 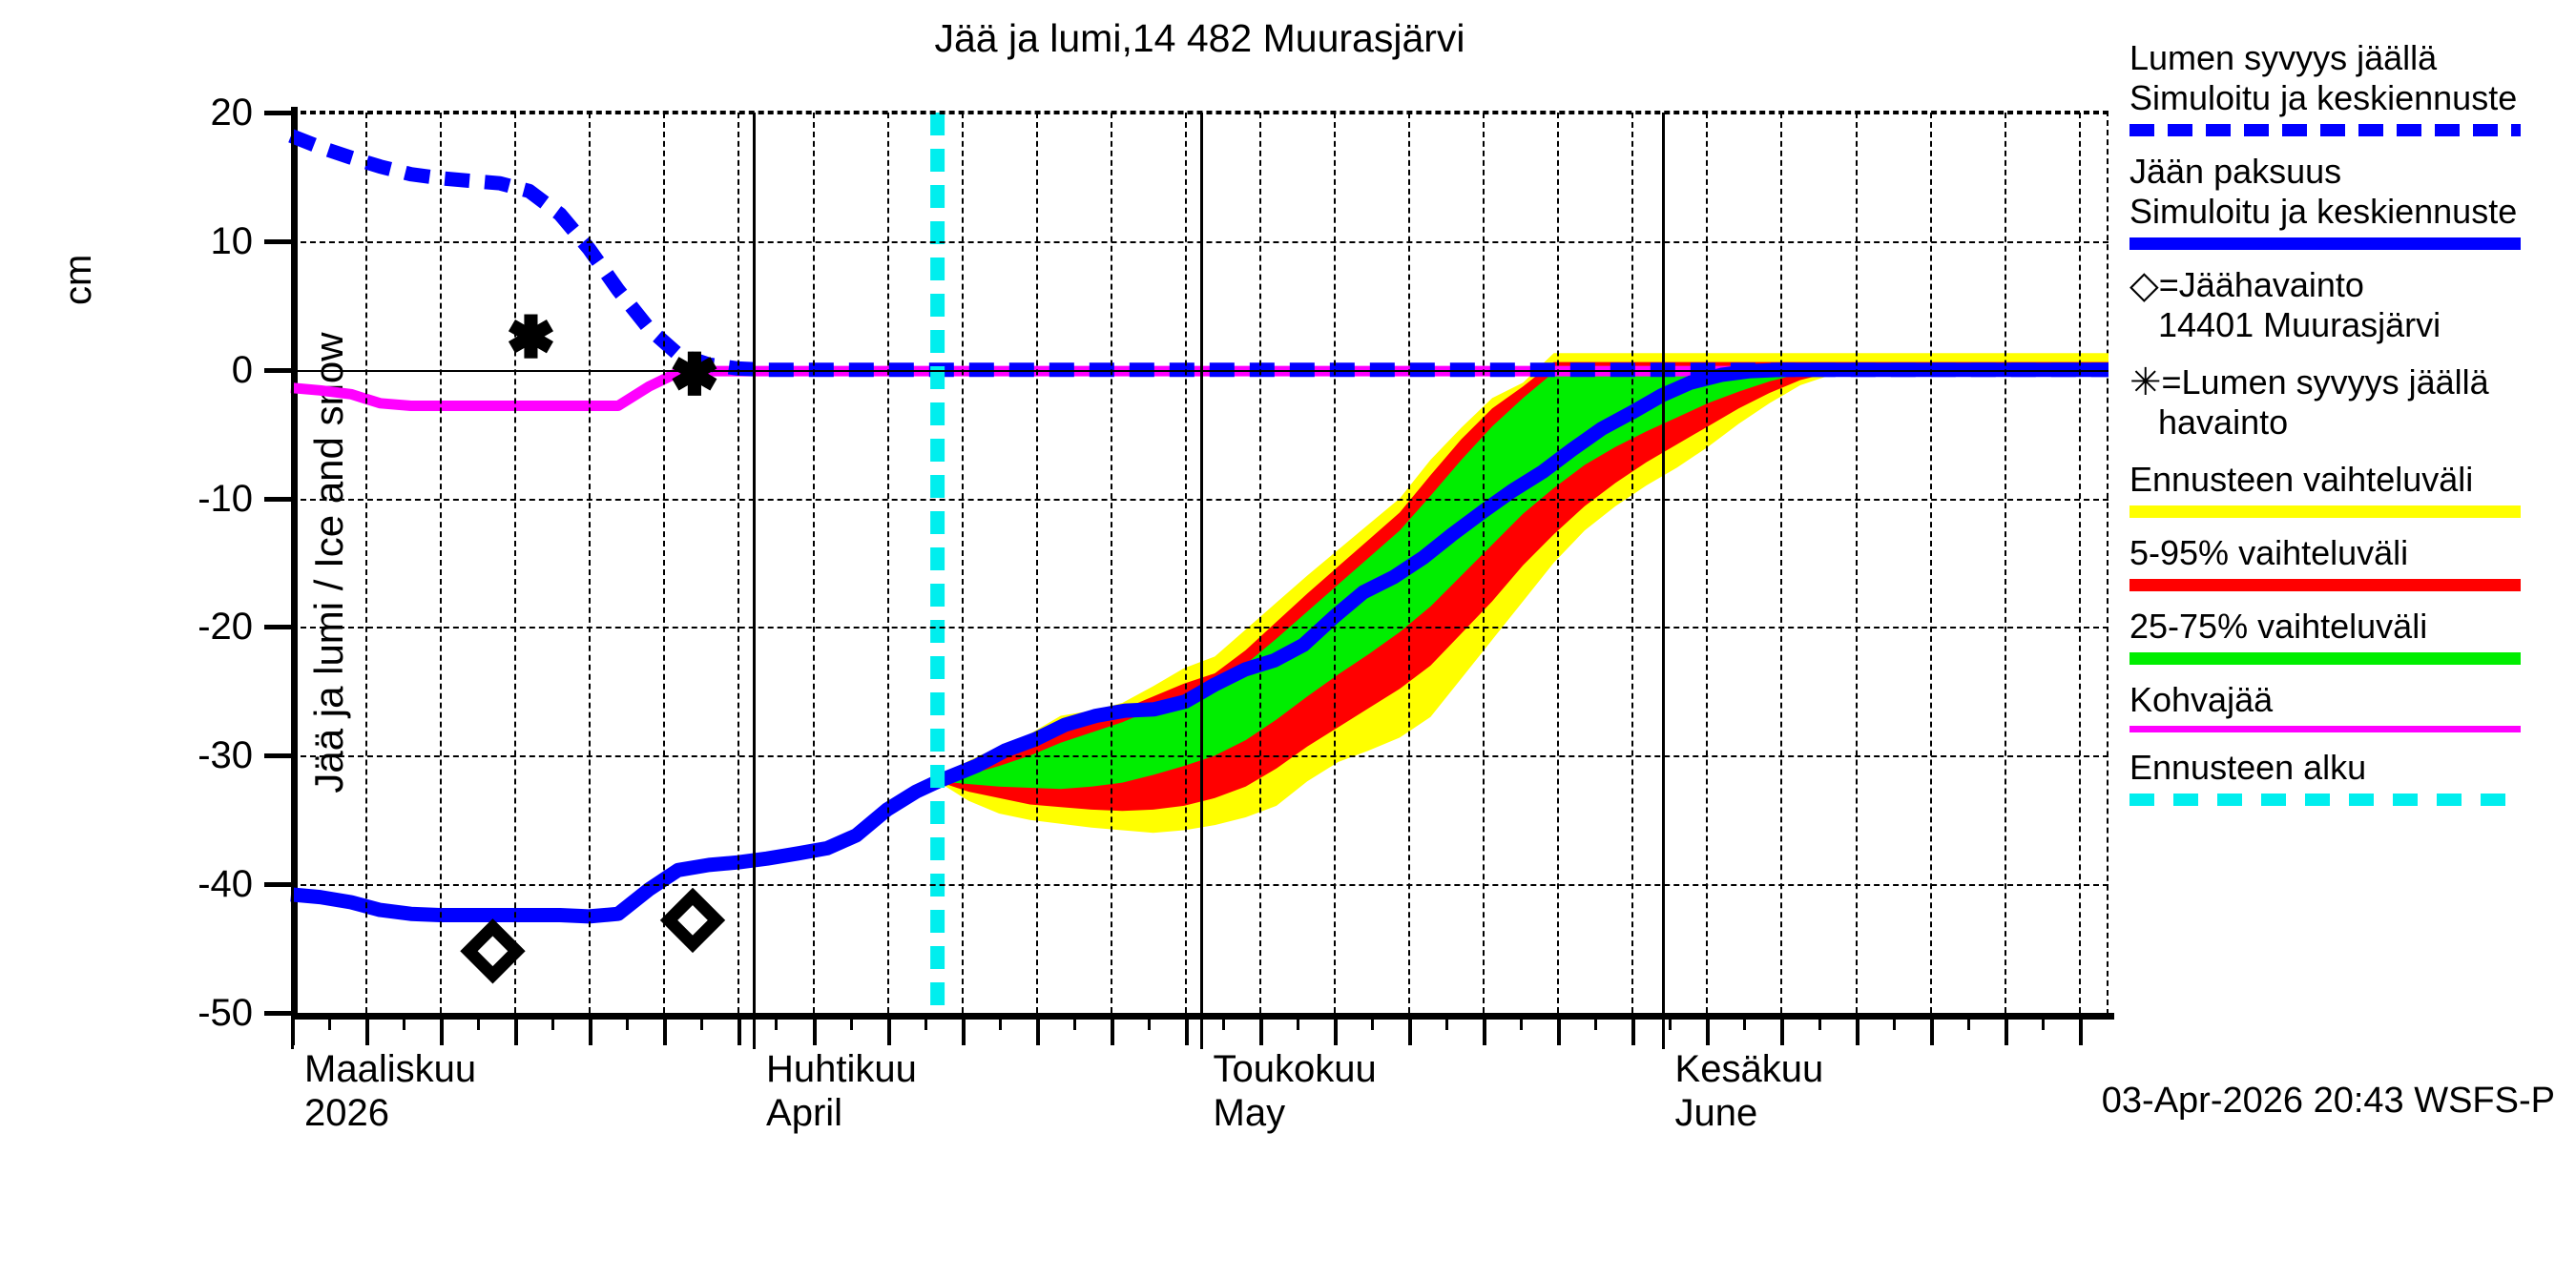 What do you see at coordinates (2299, 324) in the screenshot?
I see `legend-label-sub: 14401 Muurasjärvi` at bounding box center [2299, 324].